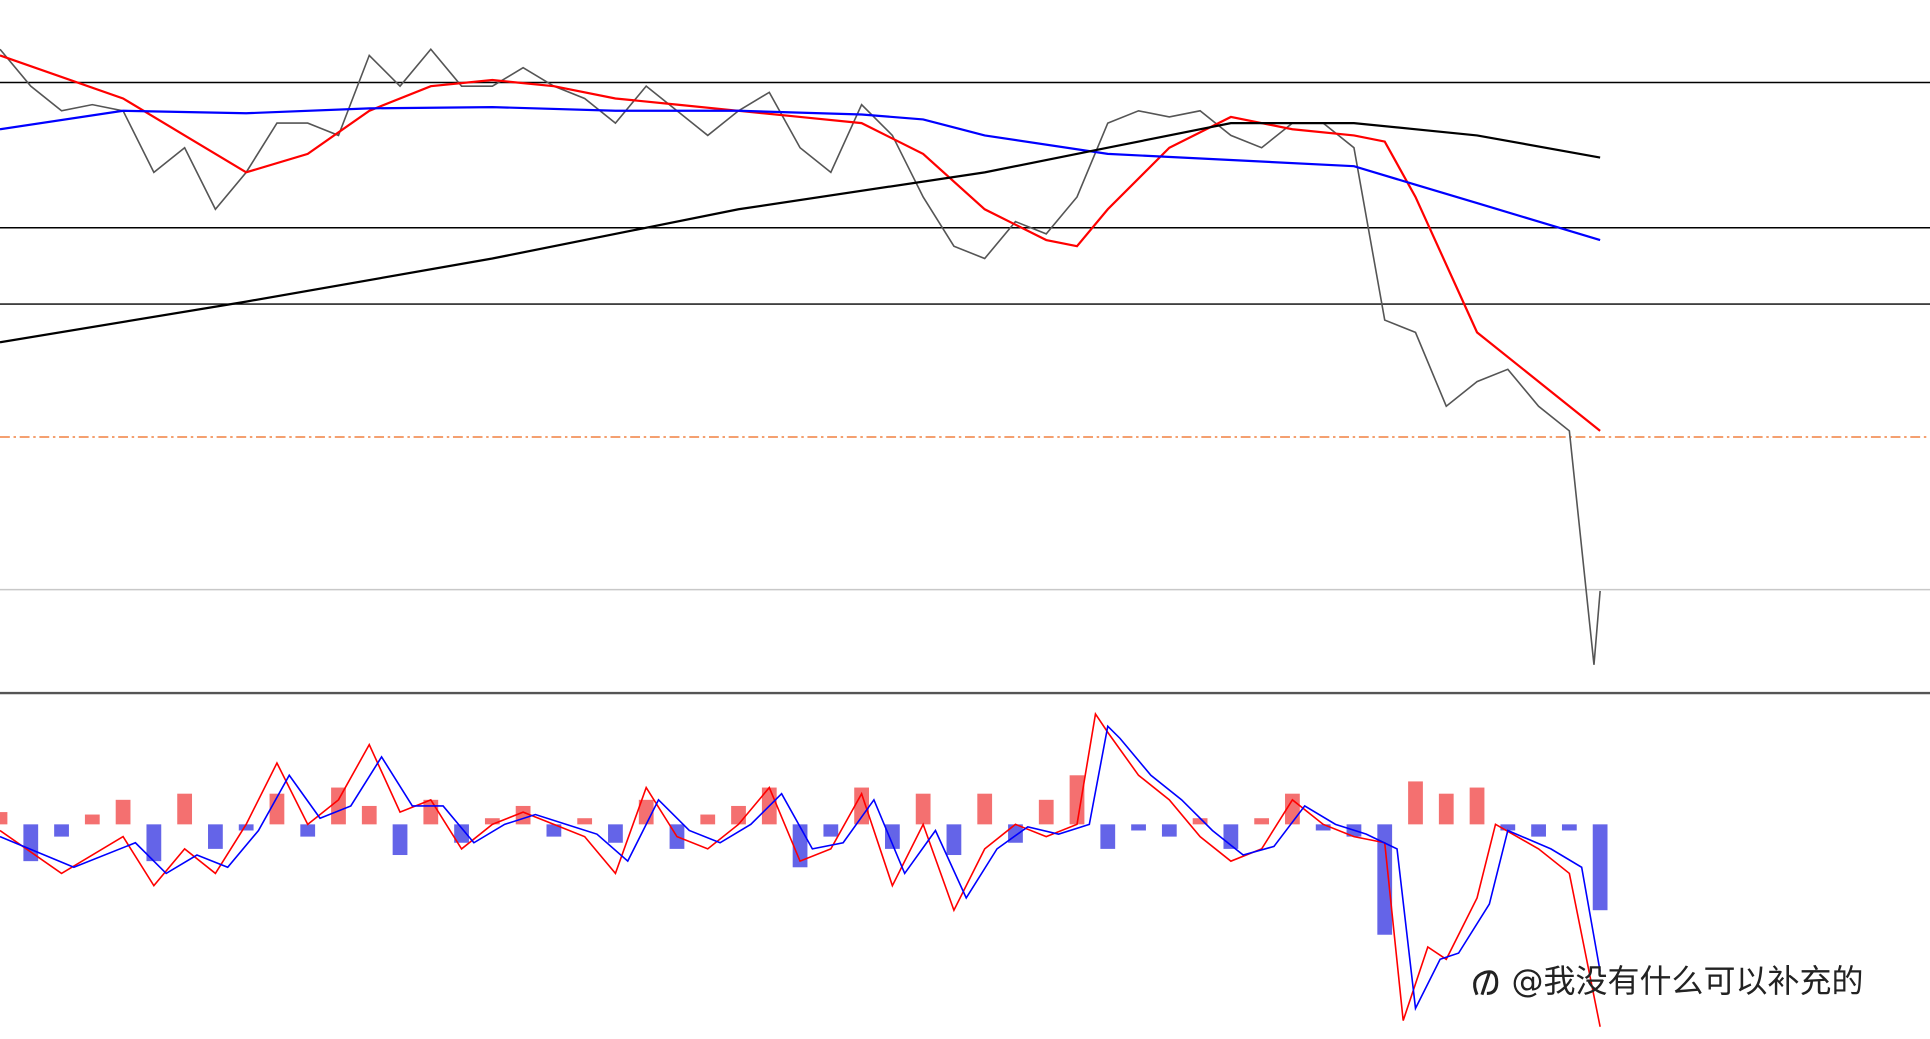 The width and height of the screenshot is (1930, 1039). Describe the element at coordinates (1486, 983) in the screenshot. I see `watermark-logo` at that location.